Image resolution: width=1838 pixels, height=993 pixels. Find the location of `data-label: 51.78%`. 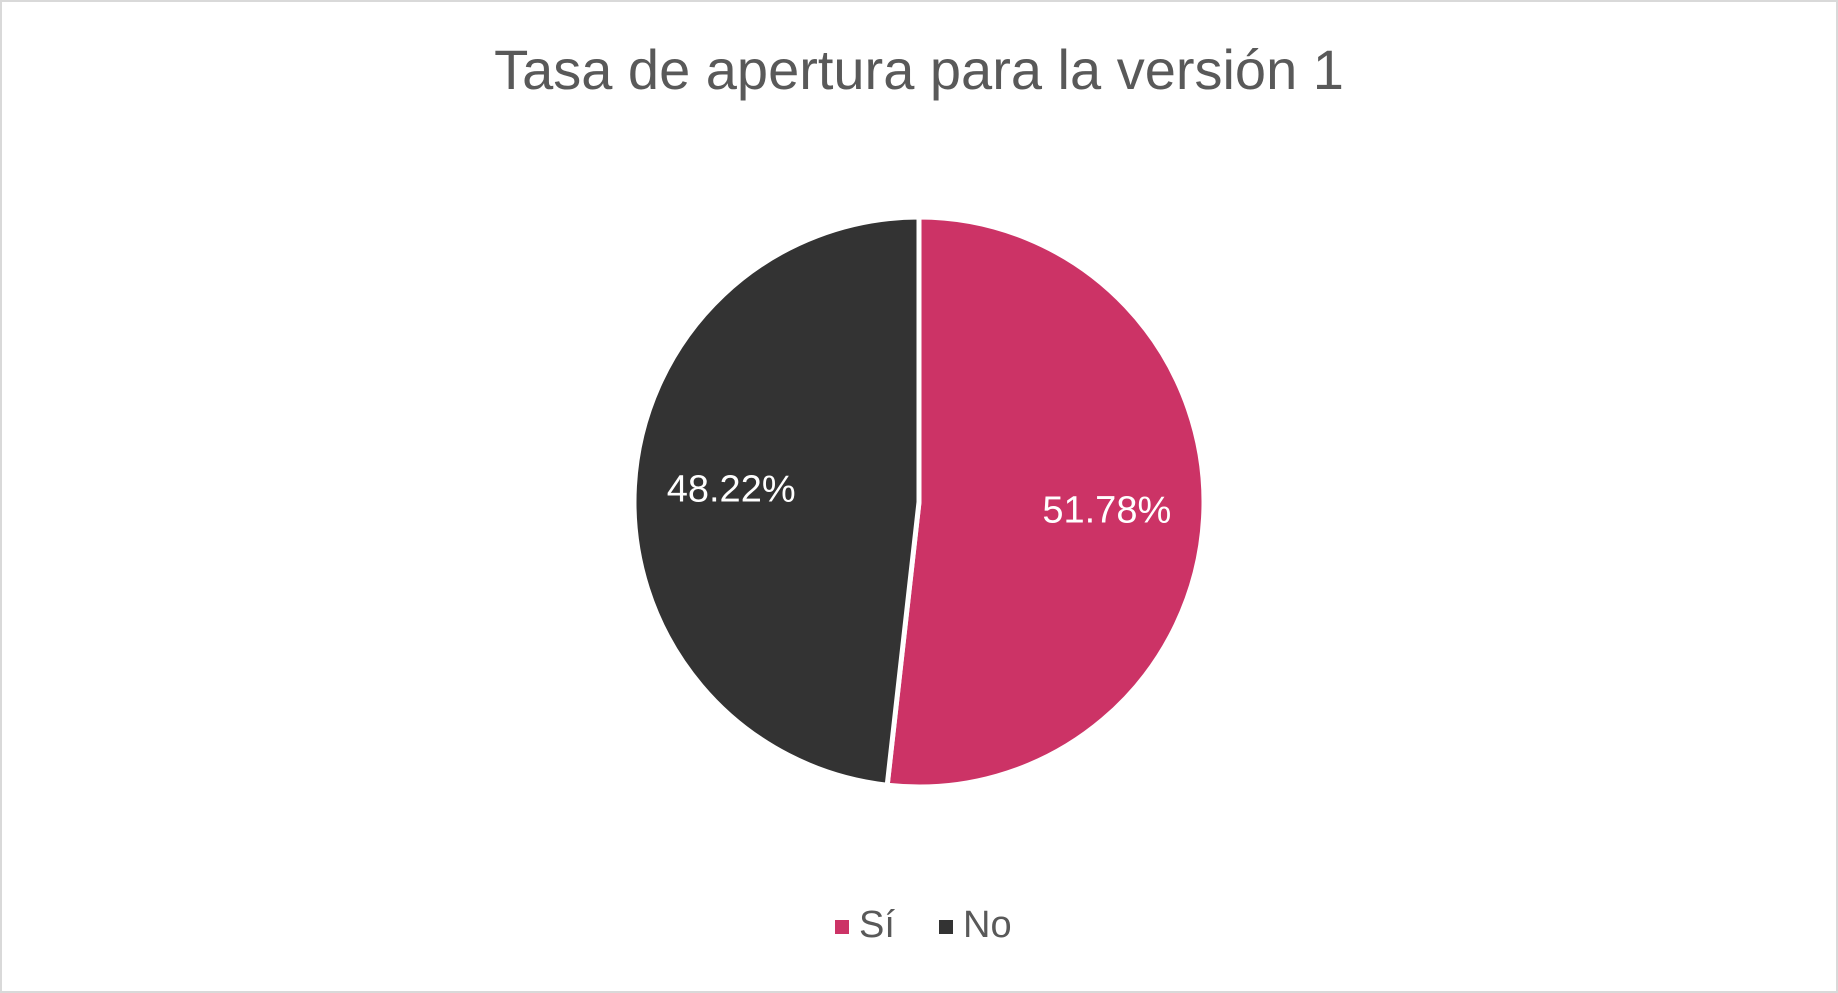

data-label: 51.78% is located at coordinates (1106, 511).